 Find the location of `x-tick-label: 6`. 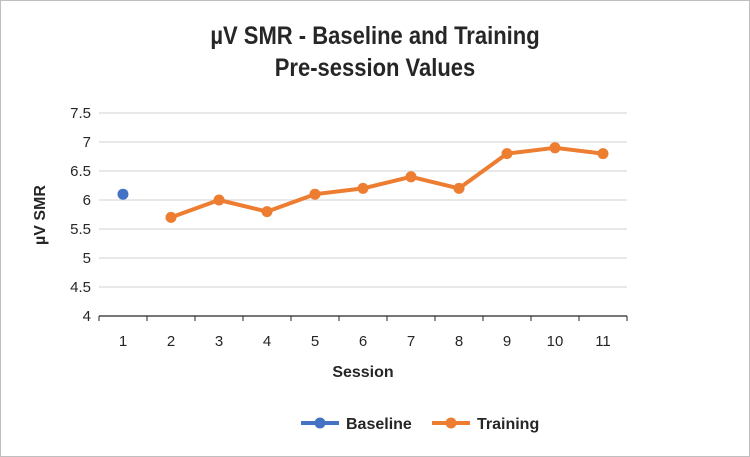

x-tick-label: 6 is located at coordinates (363, 341).